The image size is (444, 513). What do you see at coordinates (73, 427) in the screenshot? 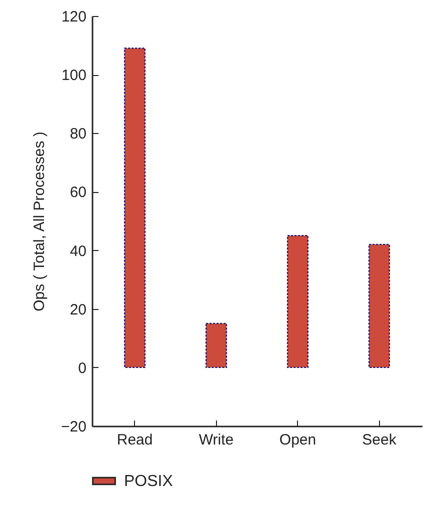
I see `y-tick-label: −20` at bounding box center [73, 427].